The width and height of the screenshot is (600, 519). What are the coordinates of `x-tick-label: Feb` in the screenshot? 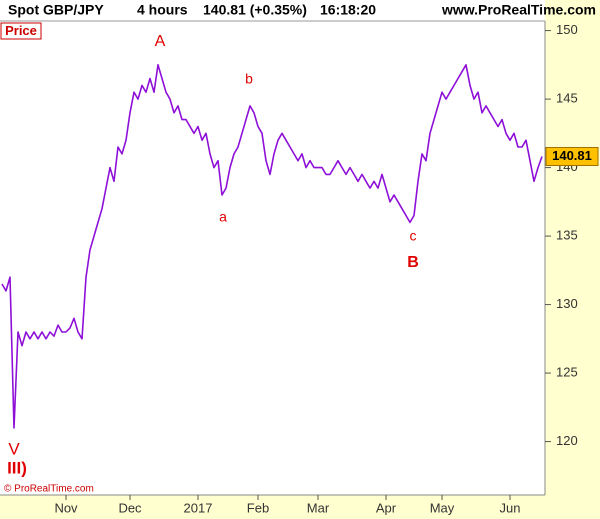 It's located at (258, 507).